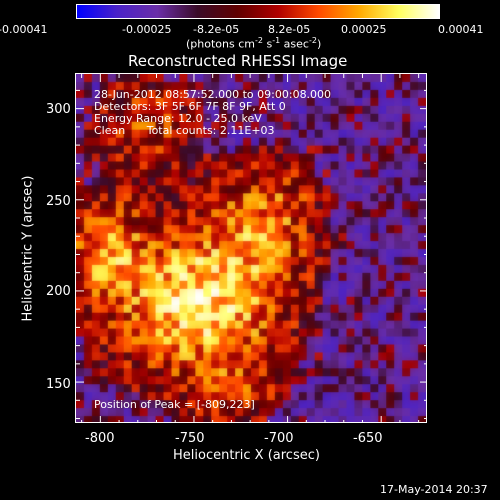 The image size is (500, 500). I want to click on colorbar-tick-label: -8.2e-05, so click(216, 29).